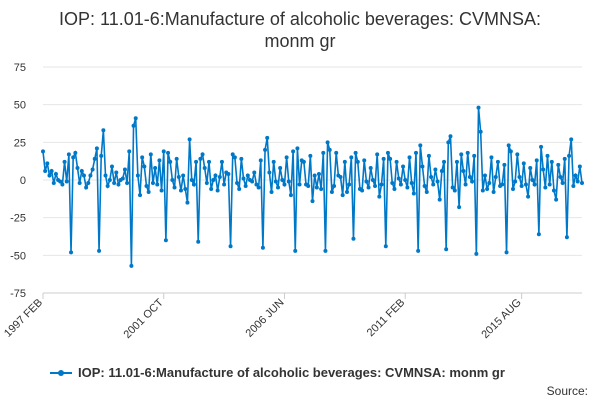 This screenshot has width=600, height=400. Describe the element at coordinates (20, 68) in the screenshot. I see `y-tick-label: 75` at that location.